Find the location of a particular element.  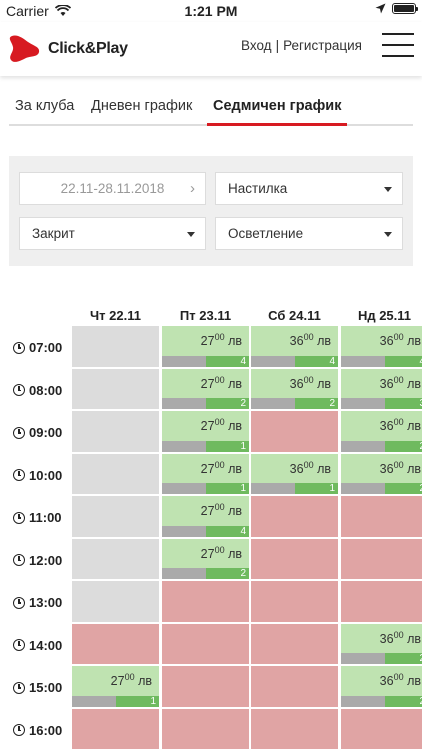

logo: Click&Play is located at coordinates (68, 49).